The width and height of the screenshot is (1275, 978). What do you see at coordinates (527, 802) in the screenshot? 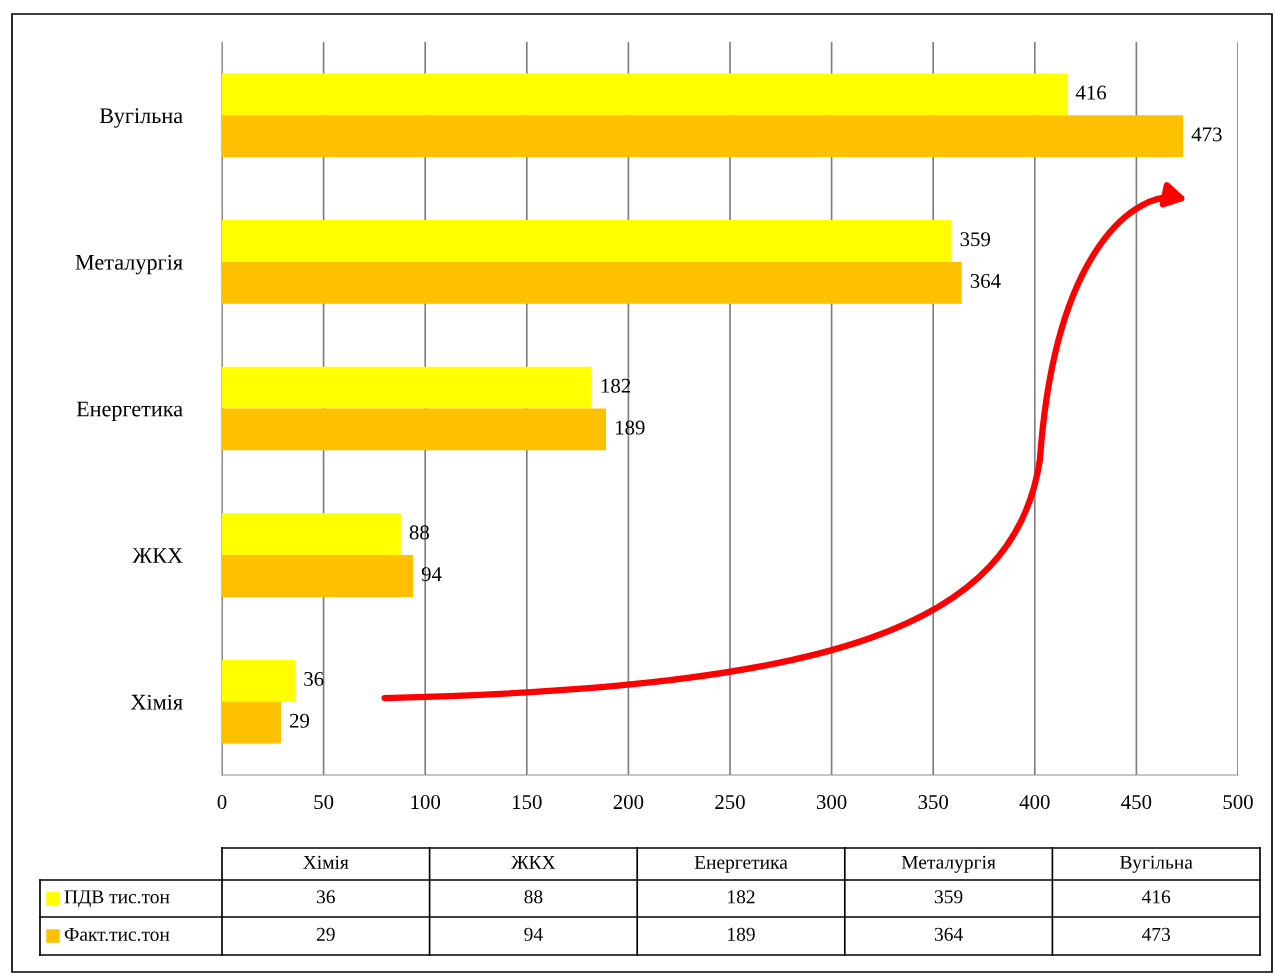
I see `x-tick-label: 150` at bounding box center [527, 802].